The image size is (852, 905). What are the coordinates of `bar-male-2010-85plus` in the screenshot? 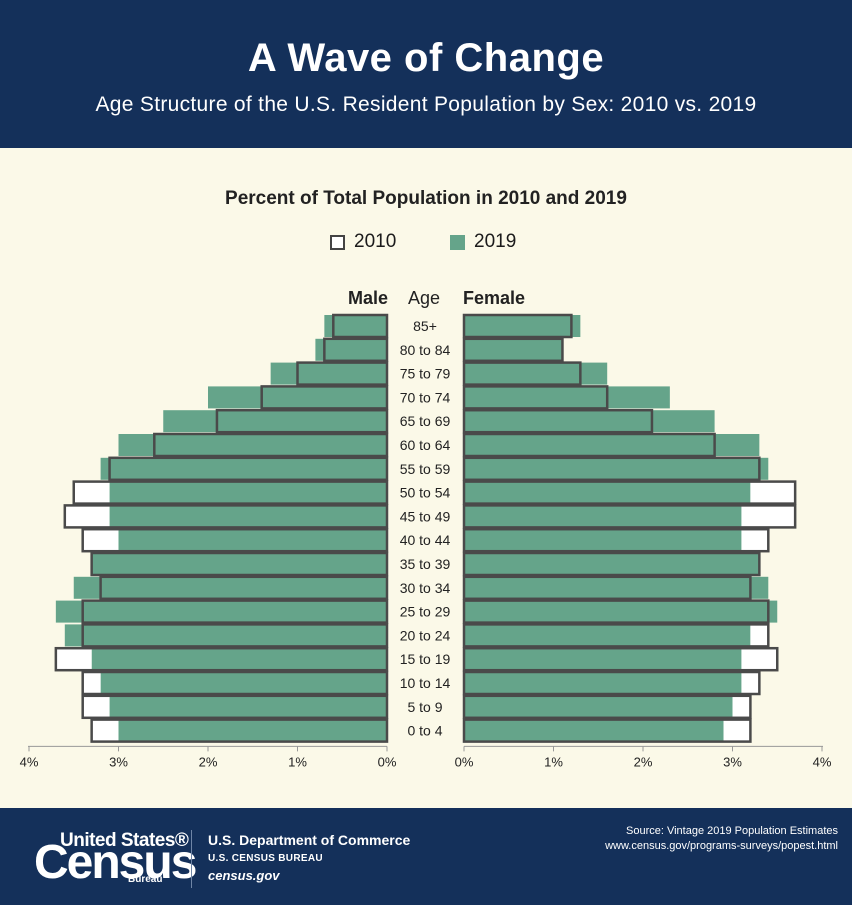 It's located at (360, 326).